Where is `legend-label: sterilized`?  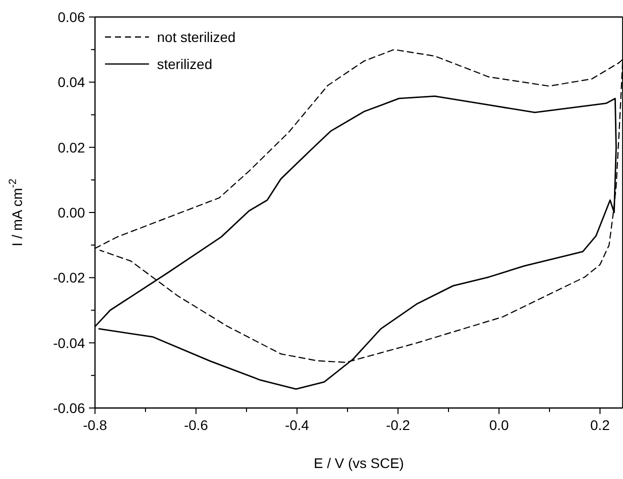
legend-label: sterilized is located at coordinates (184, 64).